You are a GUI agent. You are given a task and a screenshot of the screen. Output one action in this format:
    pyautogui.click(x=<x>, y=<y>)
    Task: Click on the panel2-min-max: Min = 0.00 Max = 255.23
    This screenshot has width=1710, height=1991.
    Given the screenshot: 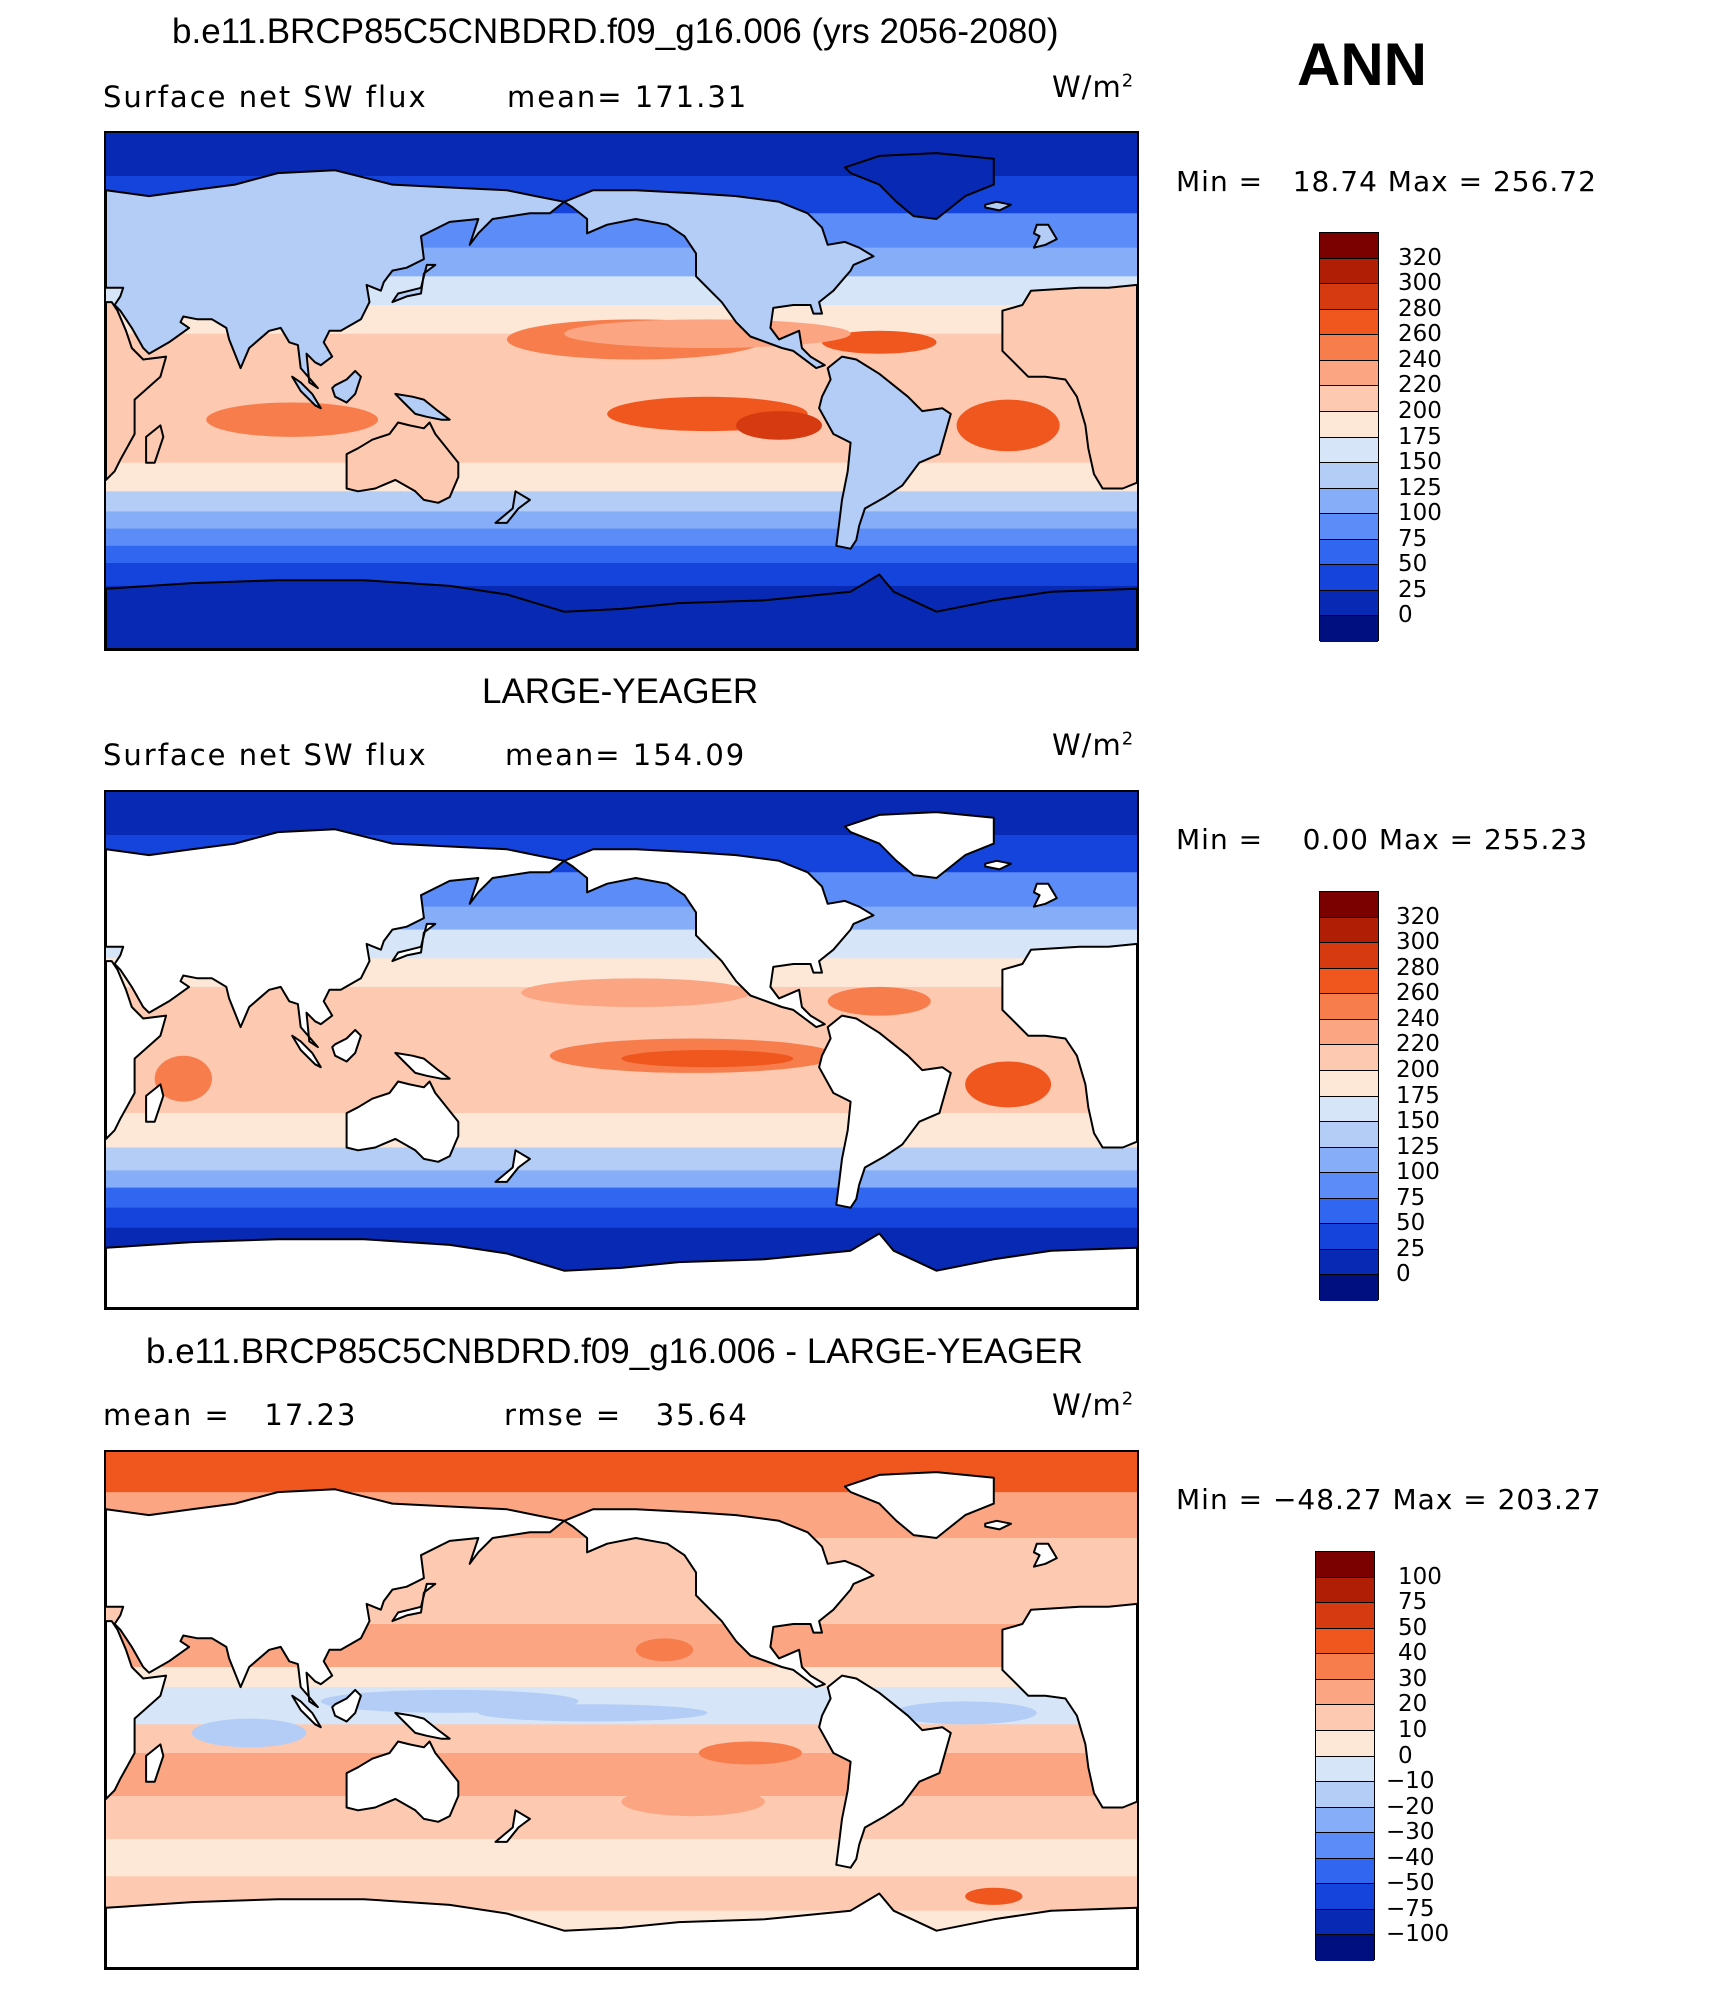 What is the action you would take?
    pyautogui.click(x=1382, y=839)
    